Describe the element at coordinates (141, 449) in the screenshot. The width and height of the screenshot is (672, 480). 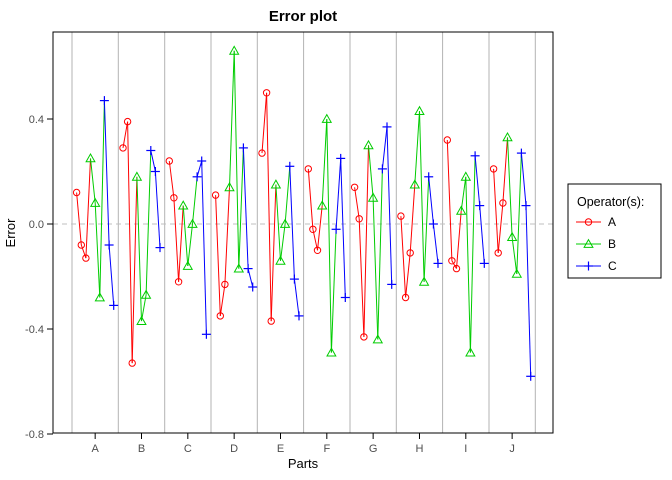
I see `x-tick-label: B` at that location.